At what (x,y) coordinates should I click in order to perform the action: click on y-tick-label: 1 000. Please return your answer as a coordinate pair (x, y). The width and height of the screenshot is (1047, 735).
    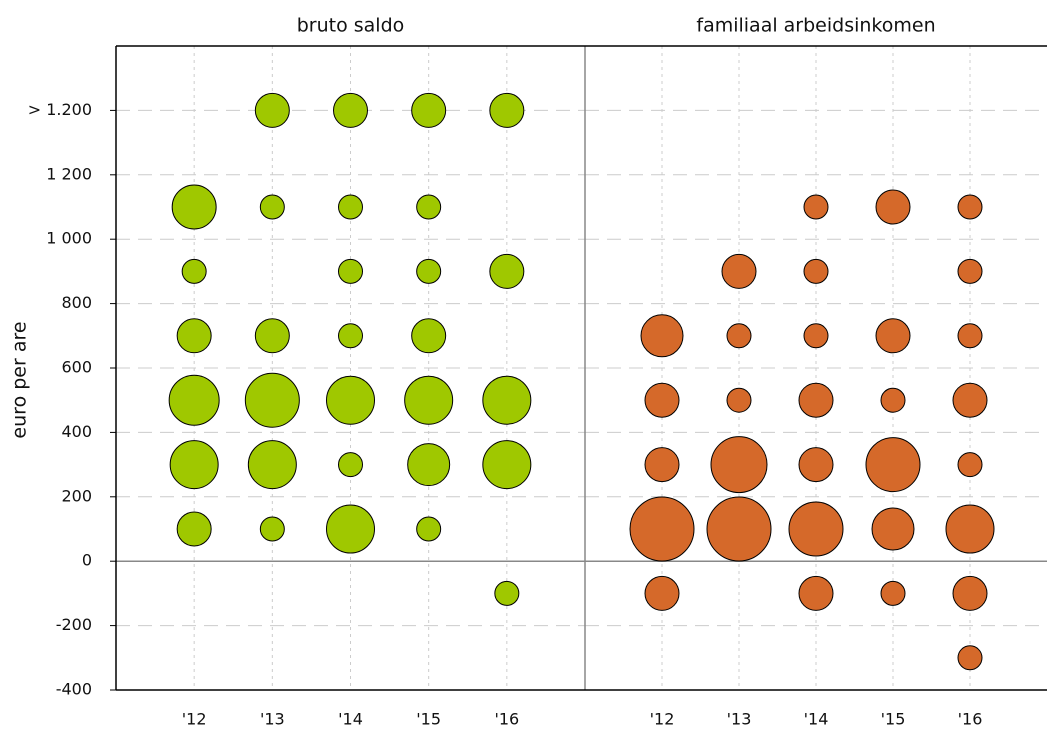
    Looking at the image, I should click on (69, 238).